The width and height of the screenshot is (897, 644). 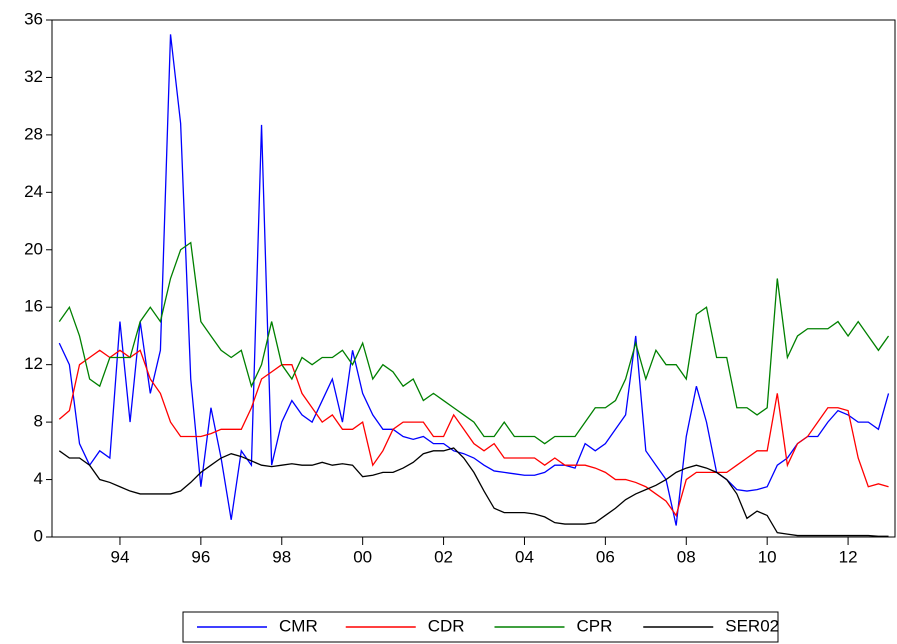 What do you see at coordinates (33, 76) in the screenshot?
I see `y-tick-label: 32` at bounding box center [33, 76].